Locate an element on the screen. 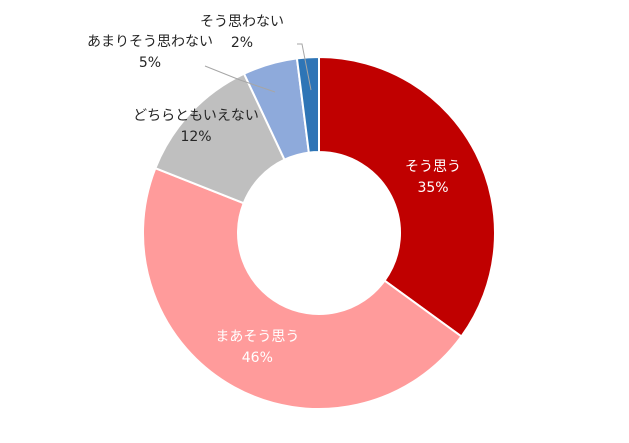 The image size is (629, 443). slice-category-label-3: どちらともいえない is located at coordinates (196, 116).